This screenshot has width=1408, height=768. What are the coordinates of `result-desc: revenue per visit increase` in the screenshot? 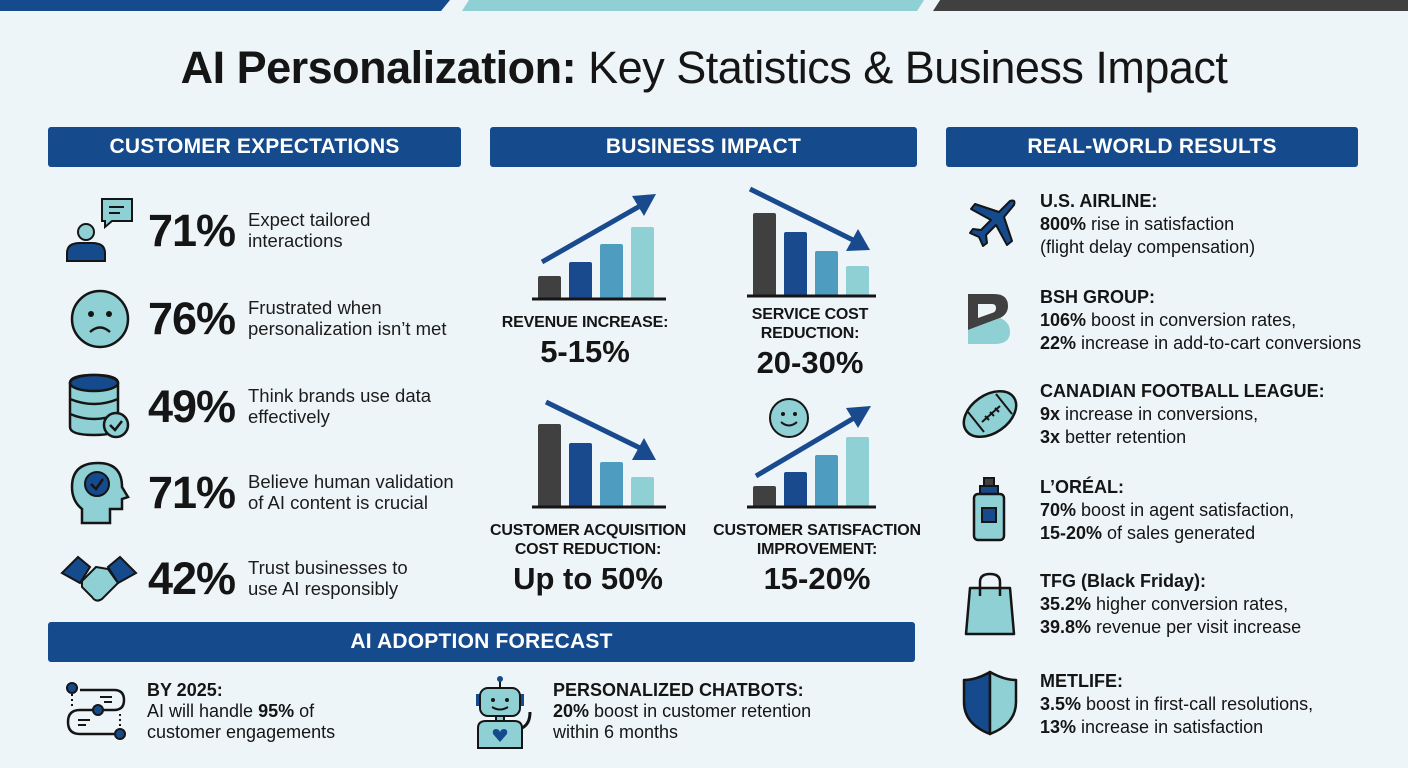 It's located at (1196, 627).